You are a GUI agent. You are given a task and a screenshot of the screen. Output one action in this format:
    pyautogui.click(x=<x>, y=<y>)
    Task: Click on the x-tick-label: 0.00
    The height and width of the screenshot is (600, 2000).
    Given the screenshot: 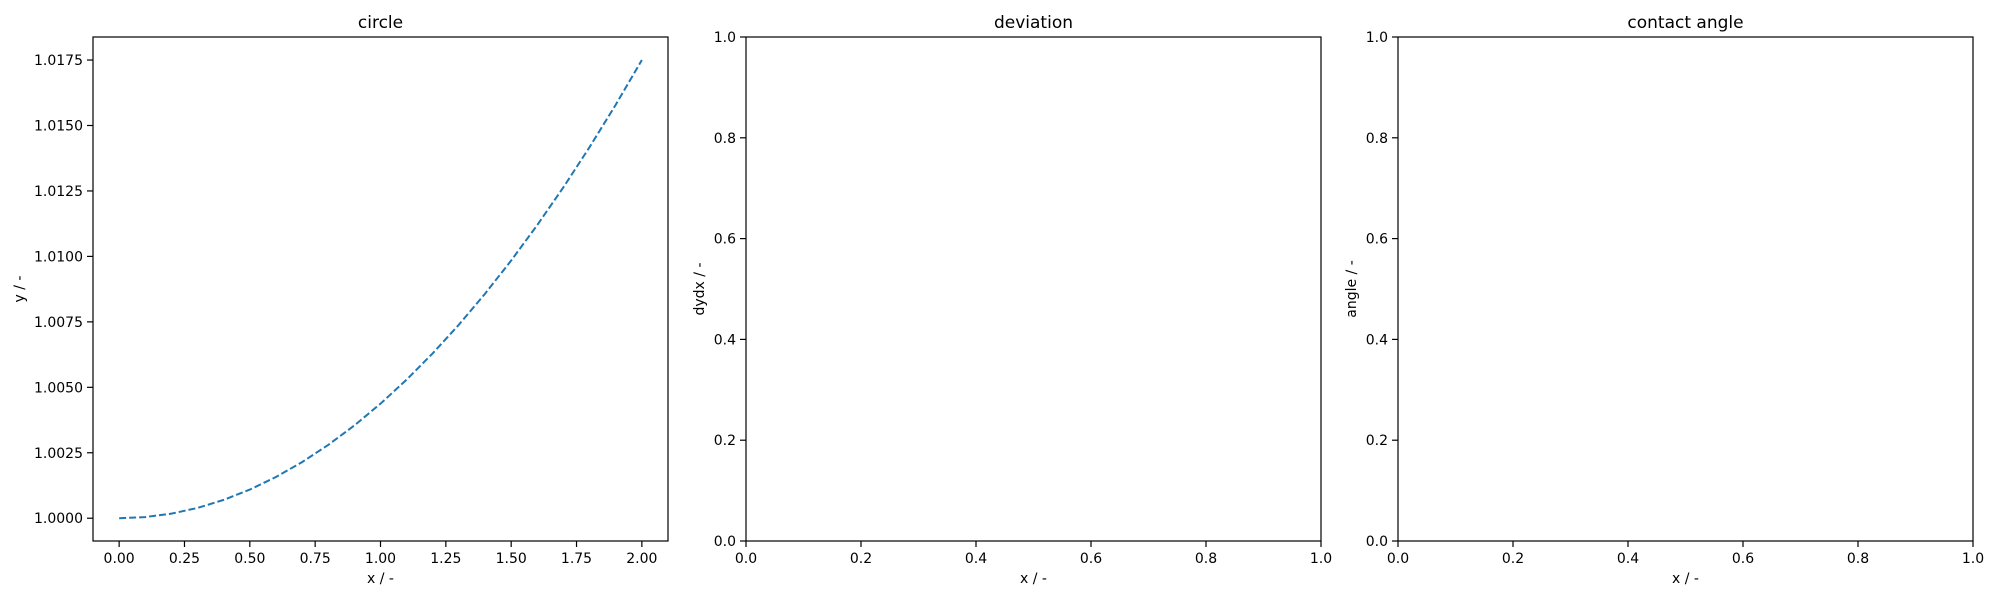 What is the action you would take?
    pyautogui.click(x=119, y=559)
    